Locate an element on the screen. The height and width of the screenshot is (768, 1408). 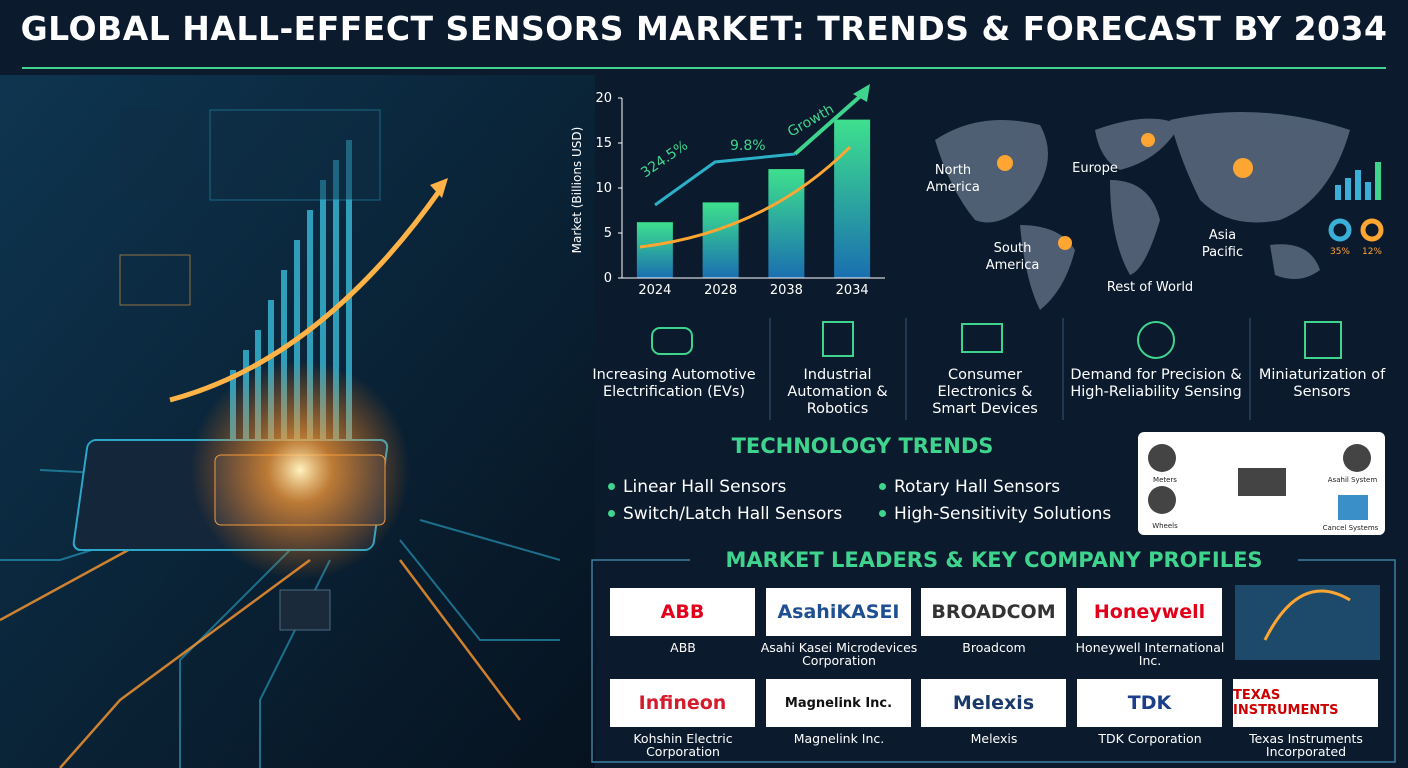
company-logo: Magnelink Inc. is located at coordinates (838, 703).